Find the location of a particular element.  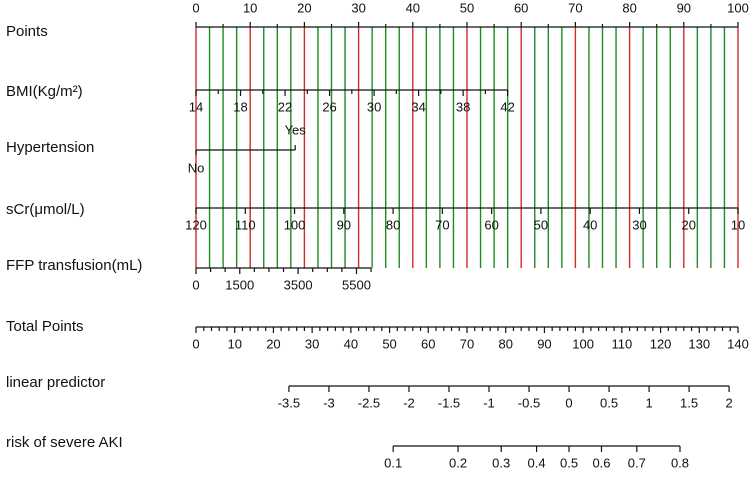

tick-label: 1.5 is located at coordinates (689, 402).